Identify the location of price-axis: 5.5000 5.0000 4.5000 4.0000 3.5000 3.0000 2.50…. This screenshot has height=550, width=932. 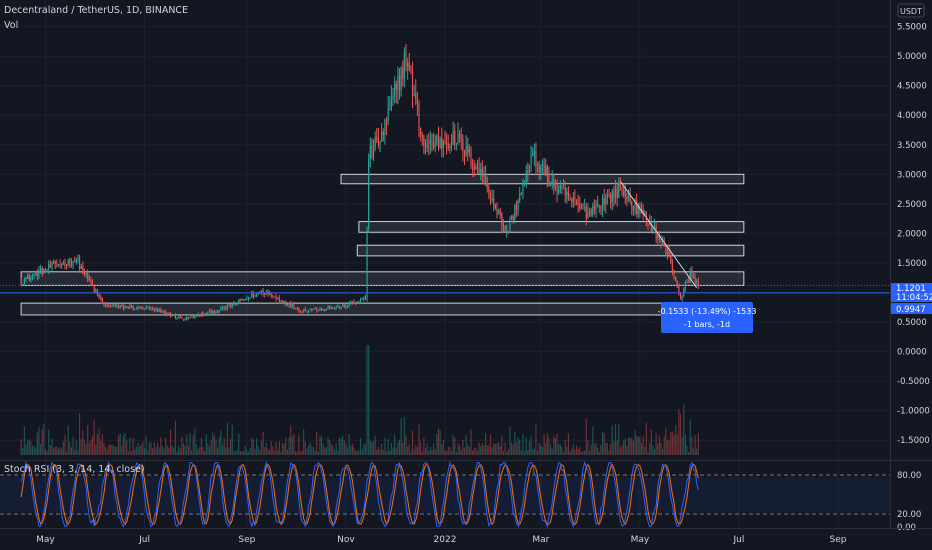
(913, 235).